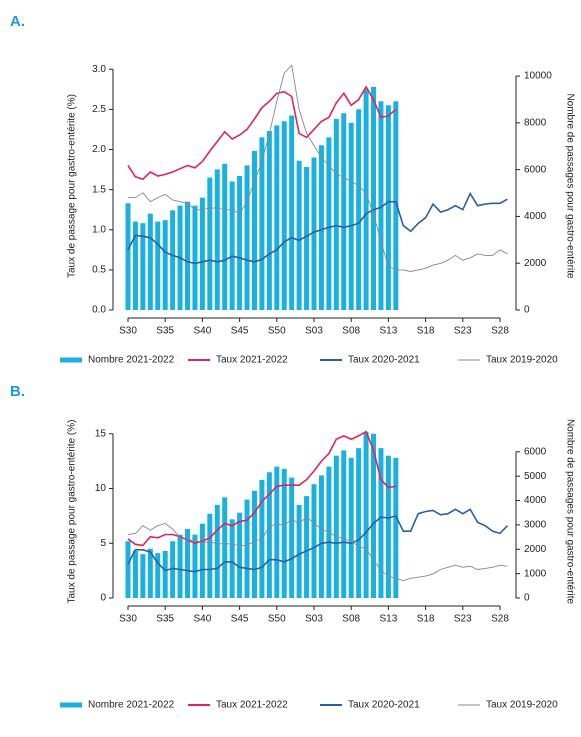 This screenshot has height=737, width=581. I want to click on y2-tick-label: 3000, so click(535, 525).